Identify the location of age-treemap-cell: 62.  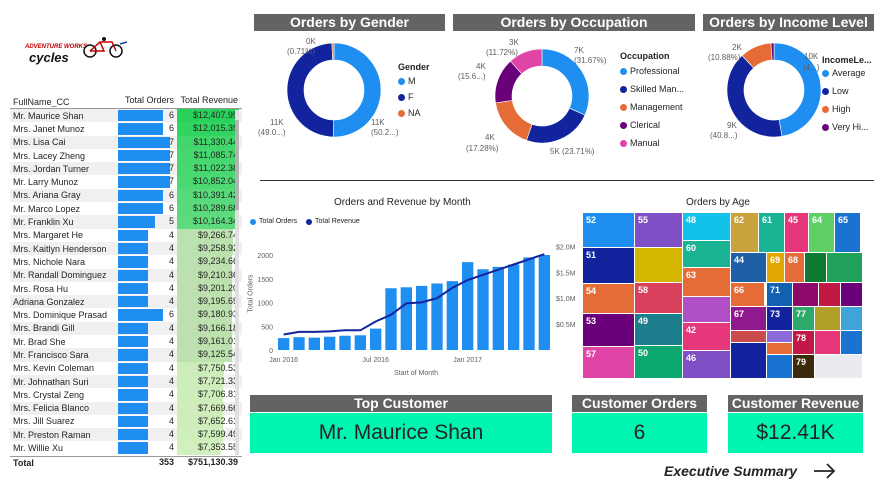
(744, 232).